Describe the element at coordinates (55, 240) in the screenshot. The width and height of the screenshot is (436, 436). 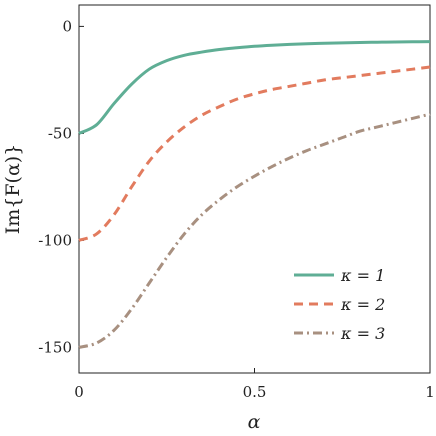
I see `y-tick-label: -100` at that location.